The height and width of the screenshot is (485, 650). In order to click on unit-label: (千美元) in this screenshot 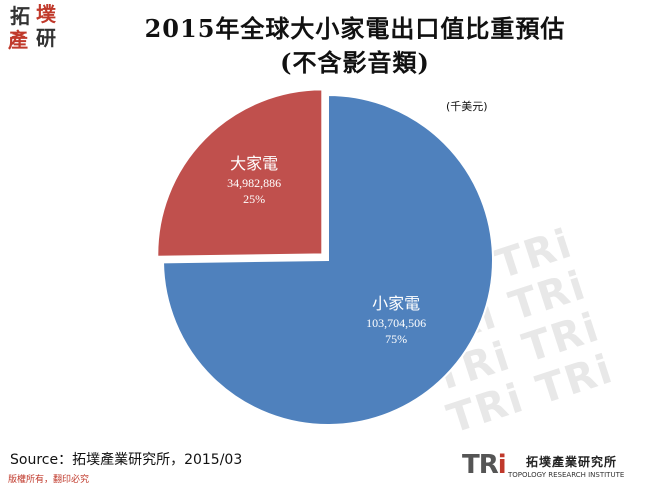, I will do `click(467, 106)`.